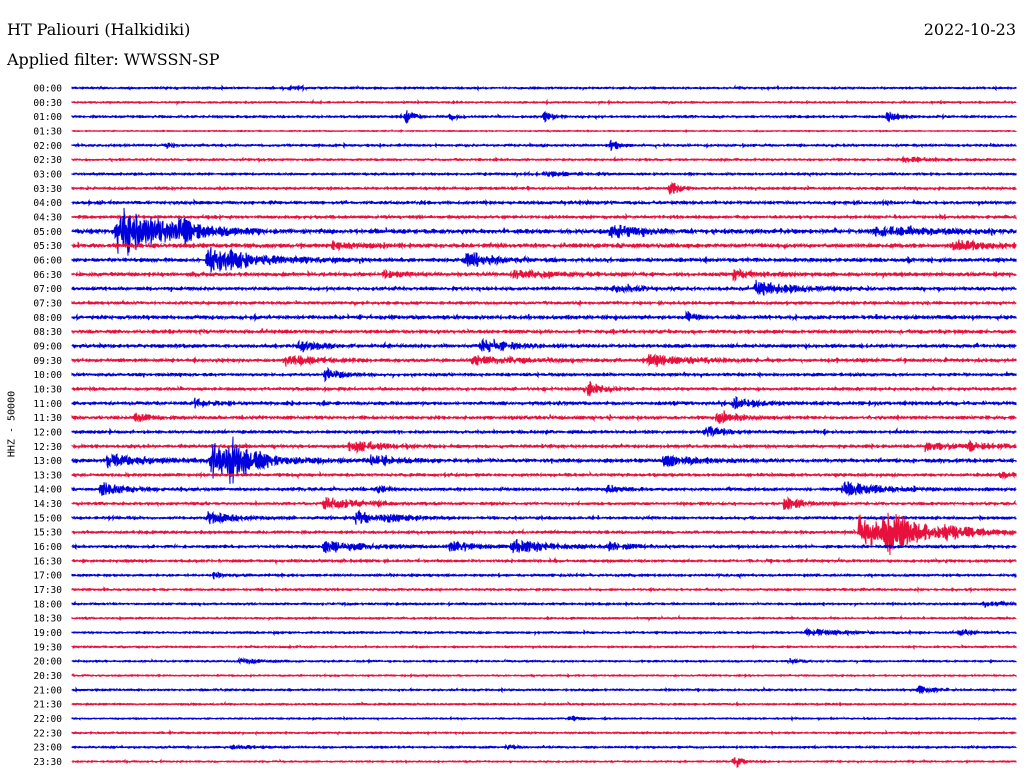  Describe the element at coordinates (47, 762) in the screenshot. I see `row-label-2330: 23:30` at that location.